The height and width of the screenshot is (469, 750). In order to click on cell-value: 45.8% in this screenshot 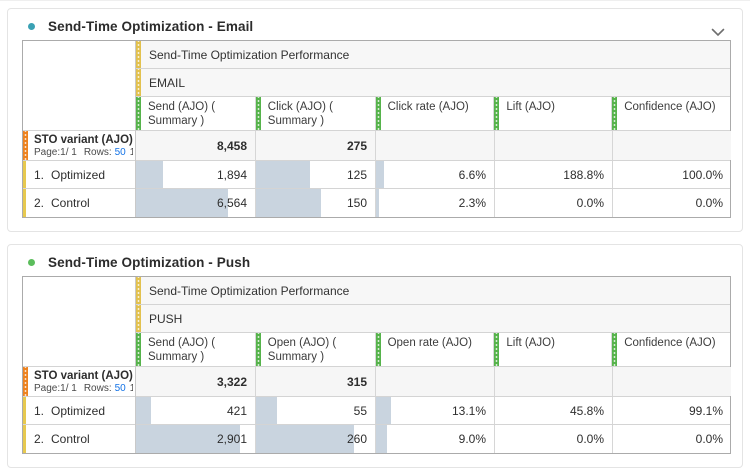, I will do `click(586, 410)`.